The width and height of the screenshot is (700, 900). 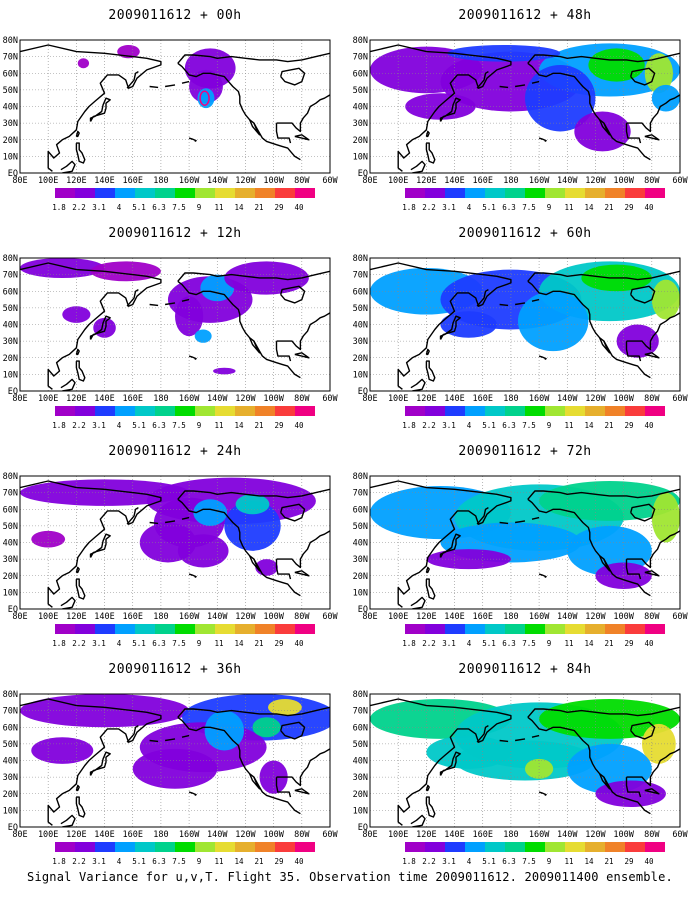 I want to click on colorbar-label: 1.8, so click(x=59, y=425).